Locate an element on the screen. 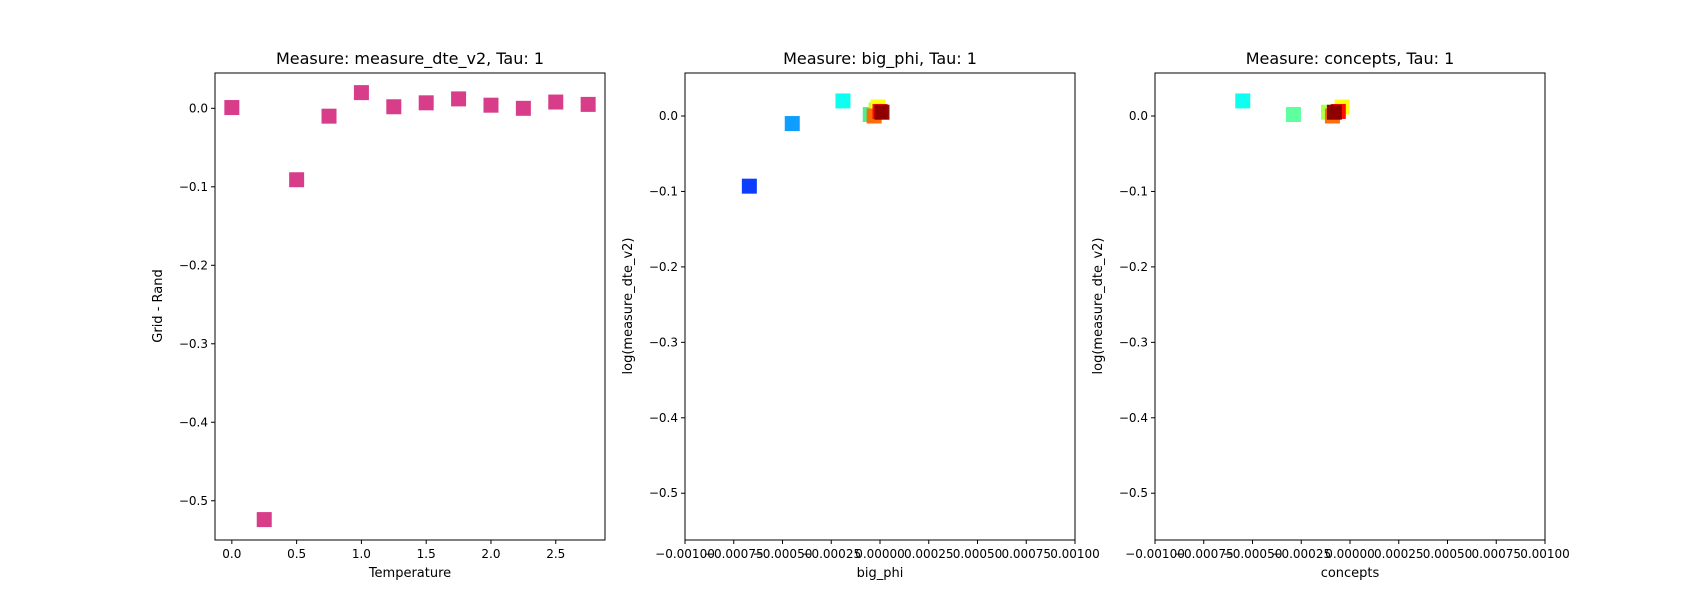  subplot-2-ytick-label-5: −0.5 is located at coordinates (663, 493).